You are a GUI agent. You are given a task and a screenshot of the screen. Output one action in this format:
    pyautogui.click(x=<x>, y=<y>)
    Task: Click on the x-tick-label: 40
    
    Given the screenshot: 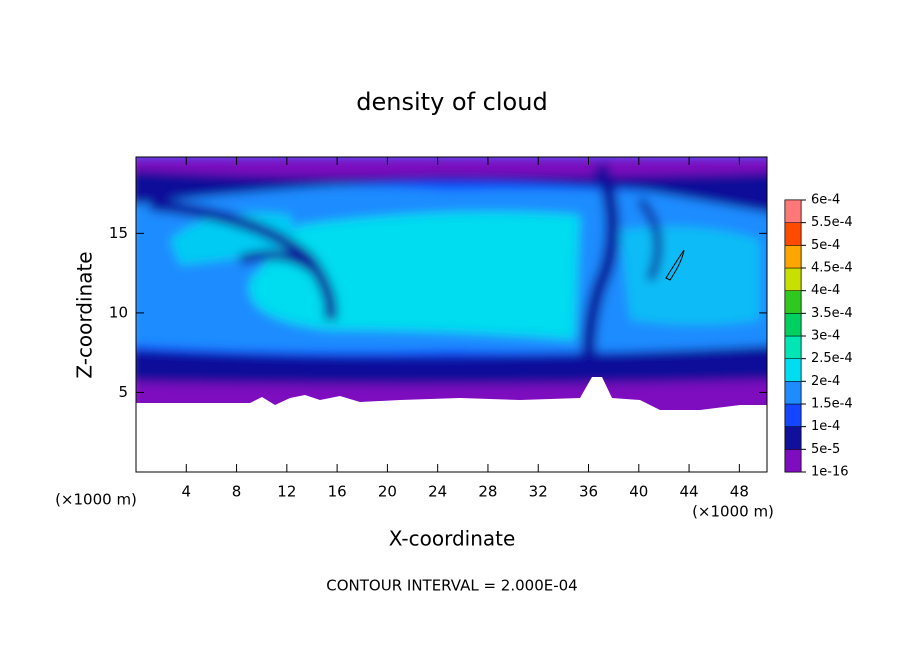 What is the action you would take?
    pyautogui.click(x=638, y=492)
    